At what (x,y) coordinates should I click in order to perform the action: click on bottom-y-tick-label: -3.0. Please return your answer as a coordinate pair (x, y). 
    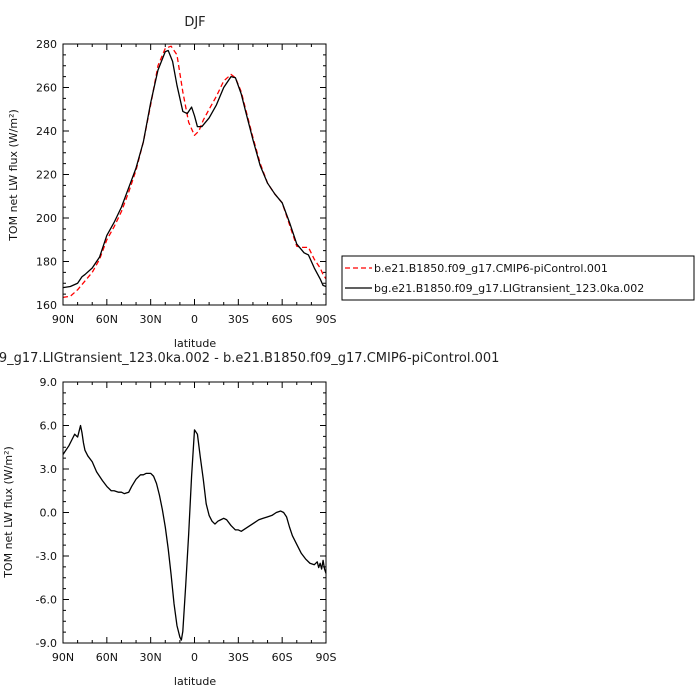
    Looking at the image, I should click on (46, 556).